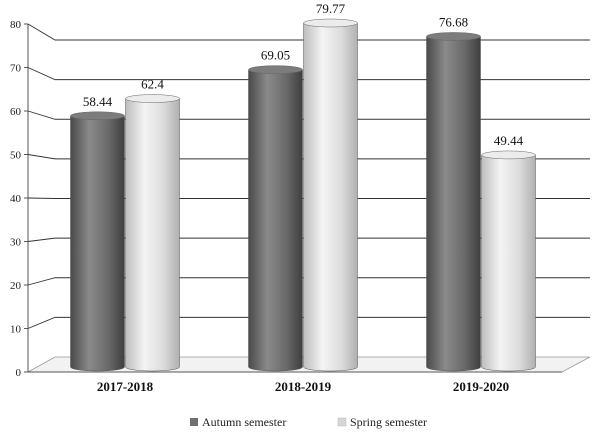 The image size is (605, 433). I want to click on y-axis: 0 10 20 30 40 50 60 70 80, so click(19, 199).